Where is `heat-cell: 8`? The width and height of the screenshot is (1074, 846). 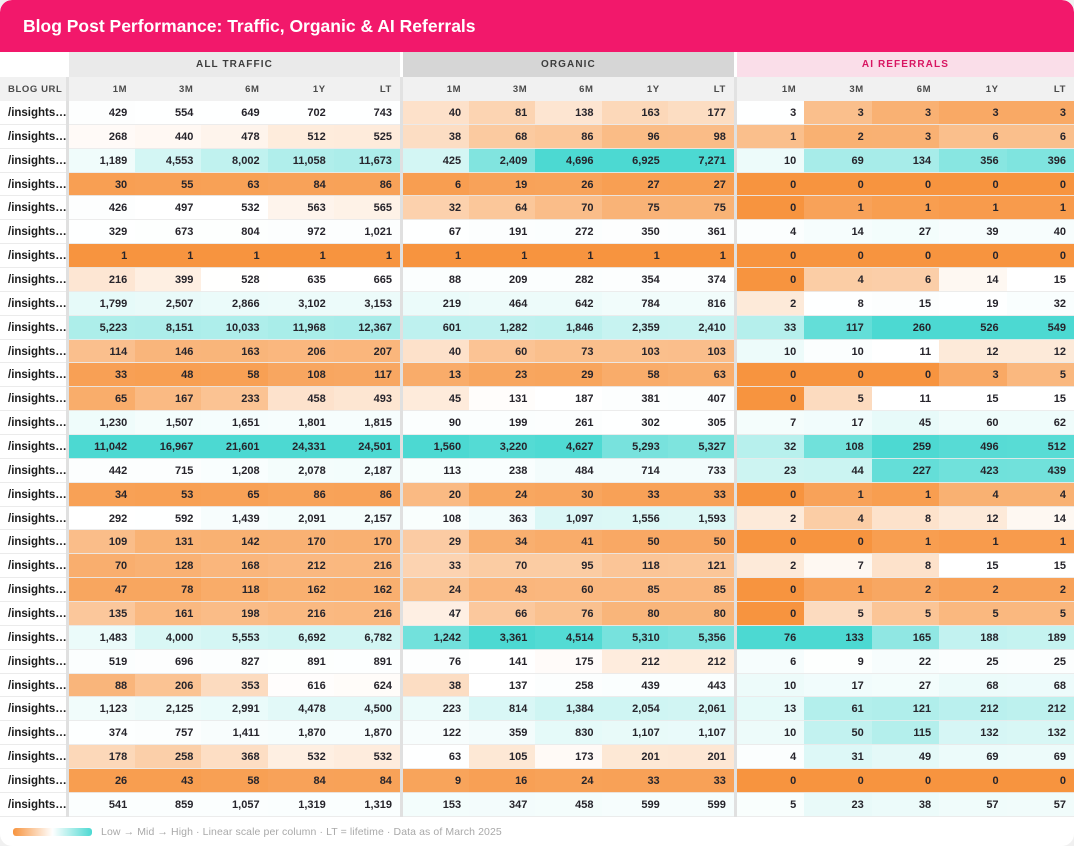 heat-cell: 8 is located at coordinates (838, 303).